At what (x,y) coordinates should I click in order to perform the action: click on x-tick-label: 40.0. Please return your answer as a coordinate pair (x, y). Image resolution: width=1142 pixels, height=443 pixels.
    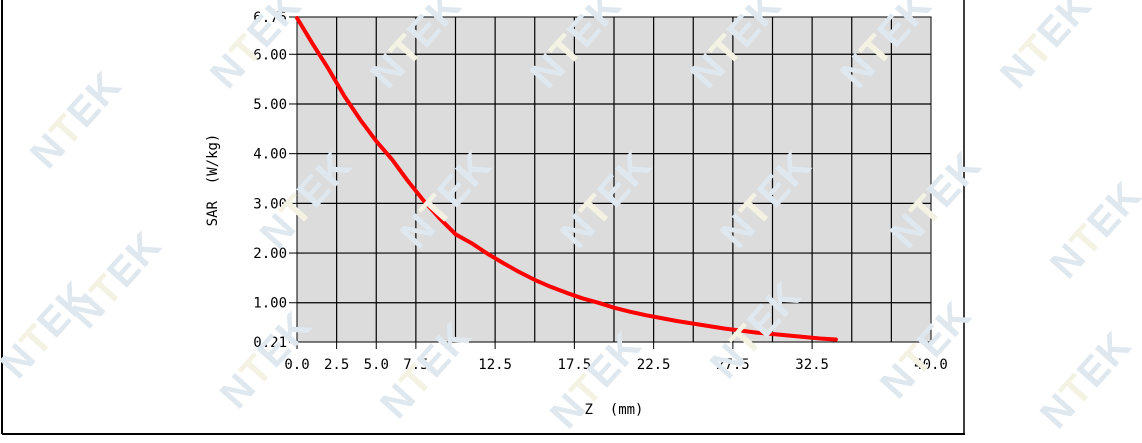
    Looking at the image, I should click on (931, 365).